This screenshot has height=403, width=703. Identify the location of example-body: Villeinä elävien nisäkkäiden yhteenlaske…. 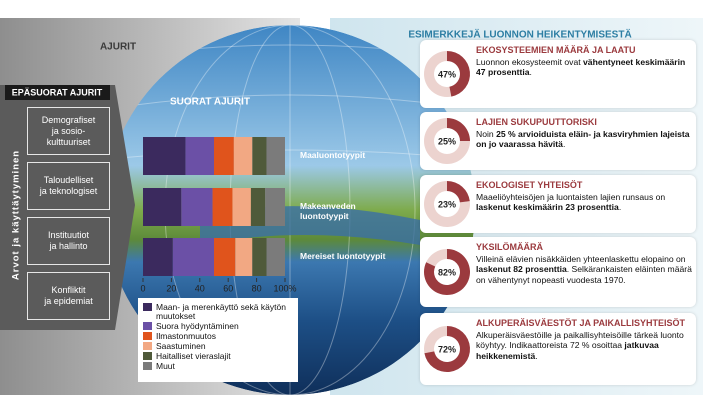
(585, 270).